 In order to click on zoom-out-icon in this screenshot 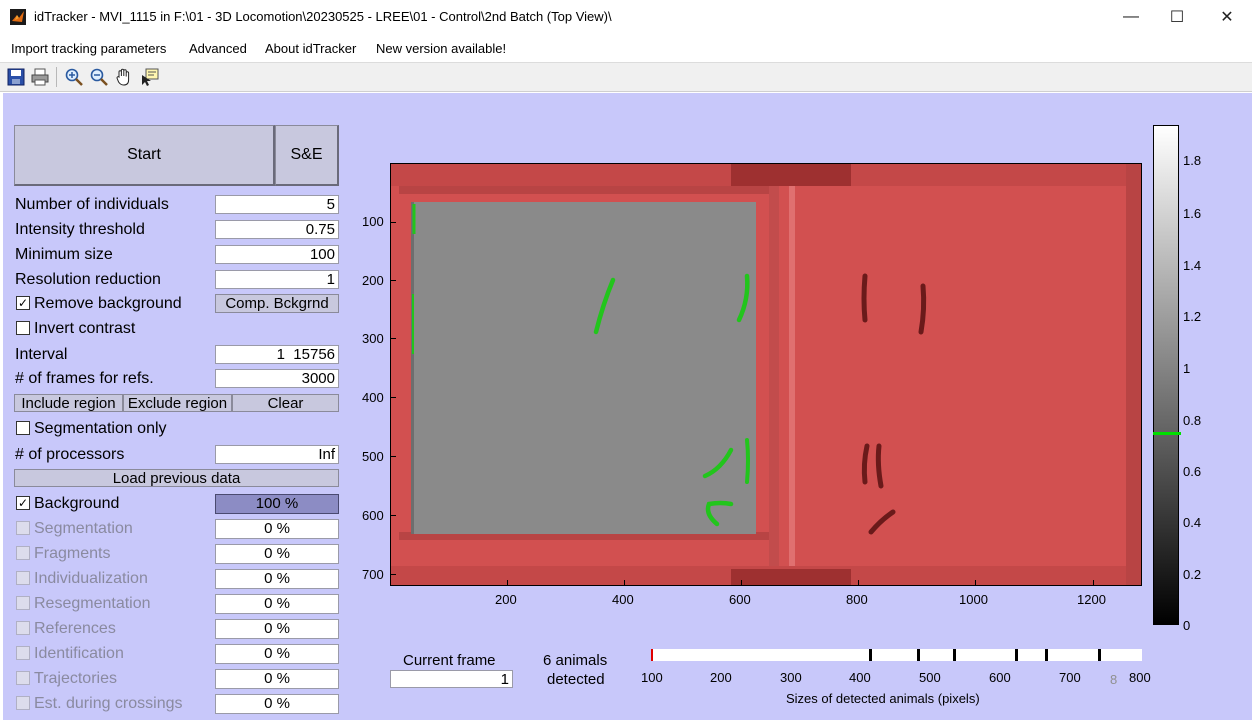, I will do `click(99, 77)`.